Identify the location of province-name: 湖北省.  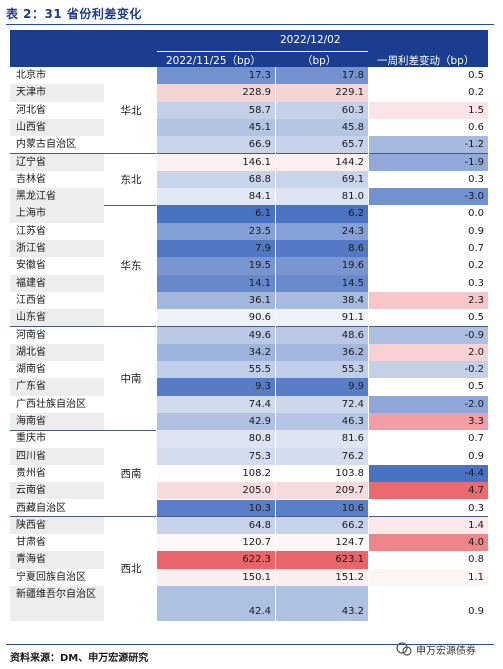
(57, 352).